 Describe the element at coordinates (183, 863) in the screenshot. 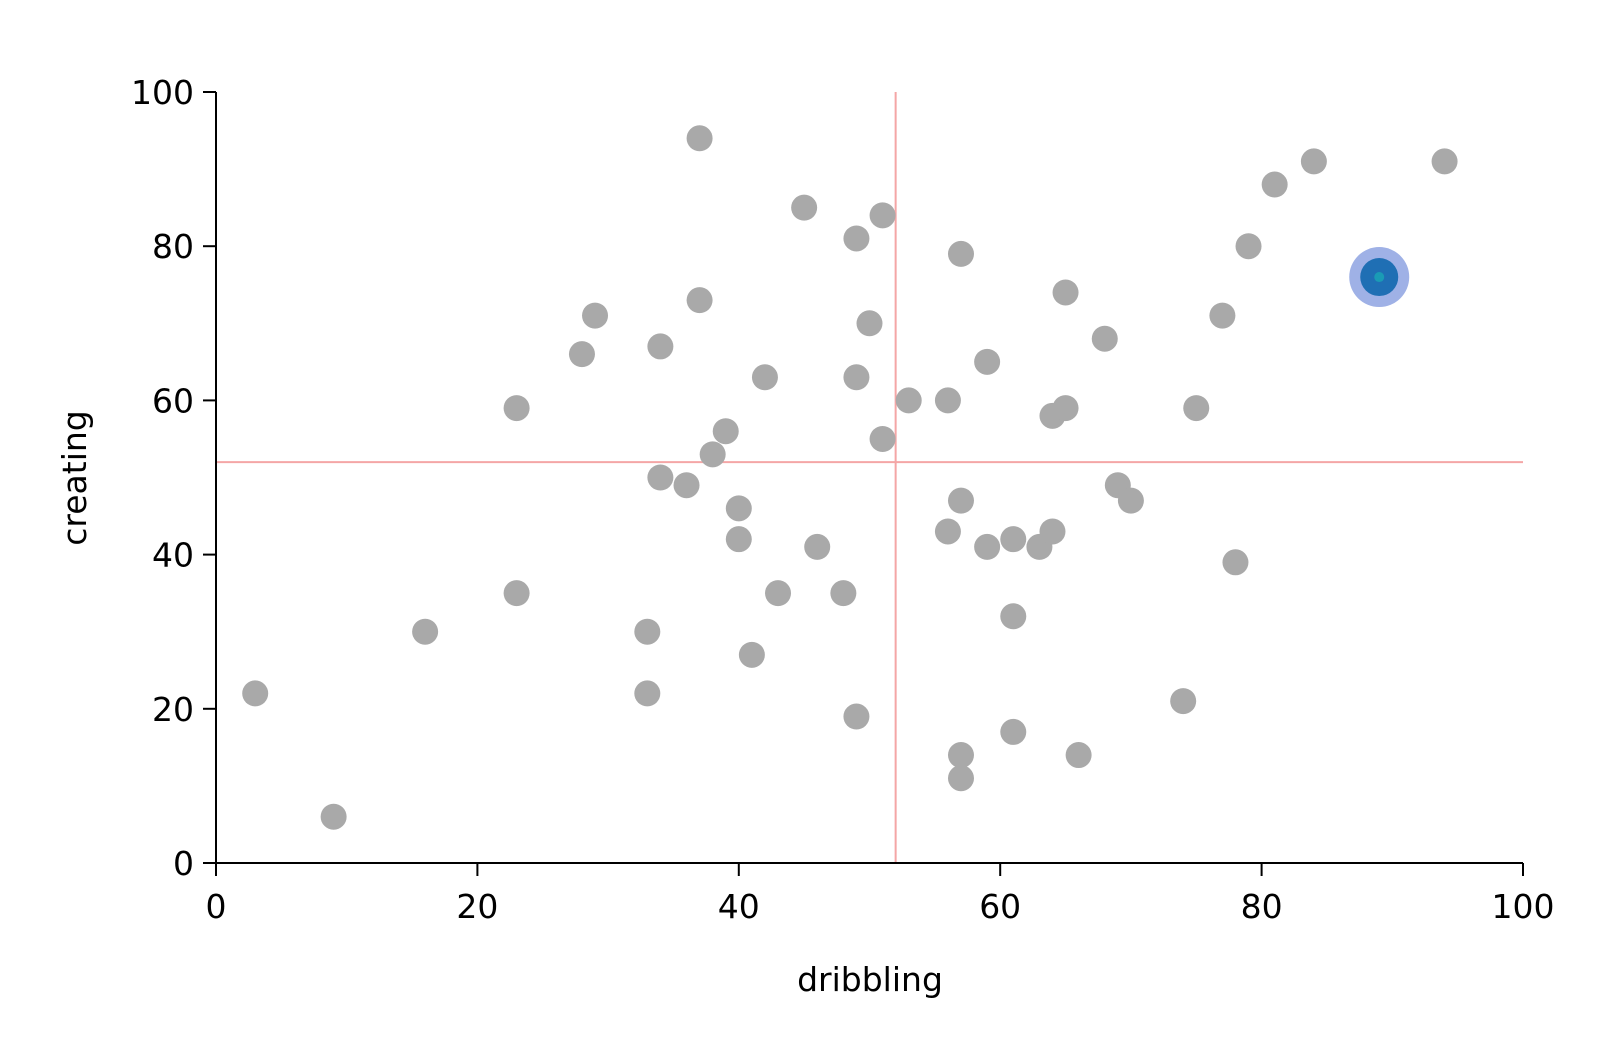

I see `y-tick-label: 0` at that location.